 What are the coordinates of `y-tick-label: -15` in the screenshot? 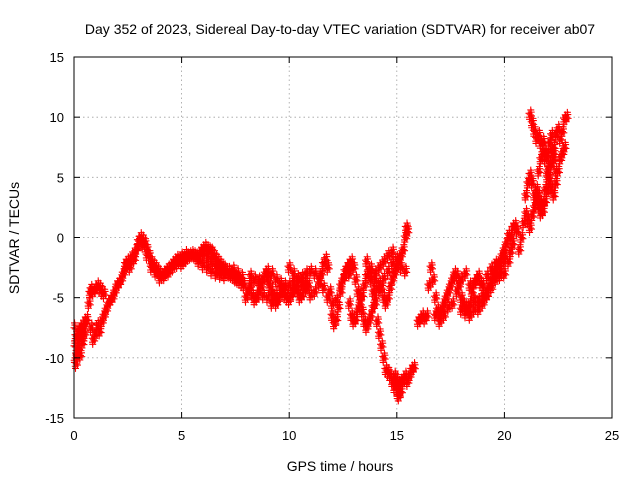 It's located at (54, 418).